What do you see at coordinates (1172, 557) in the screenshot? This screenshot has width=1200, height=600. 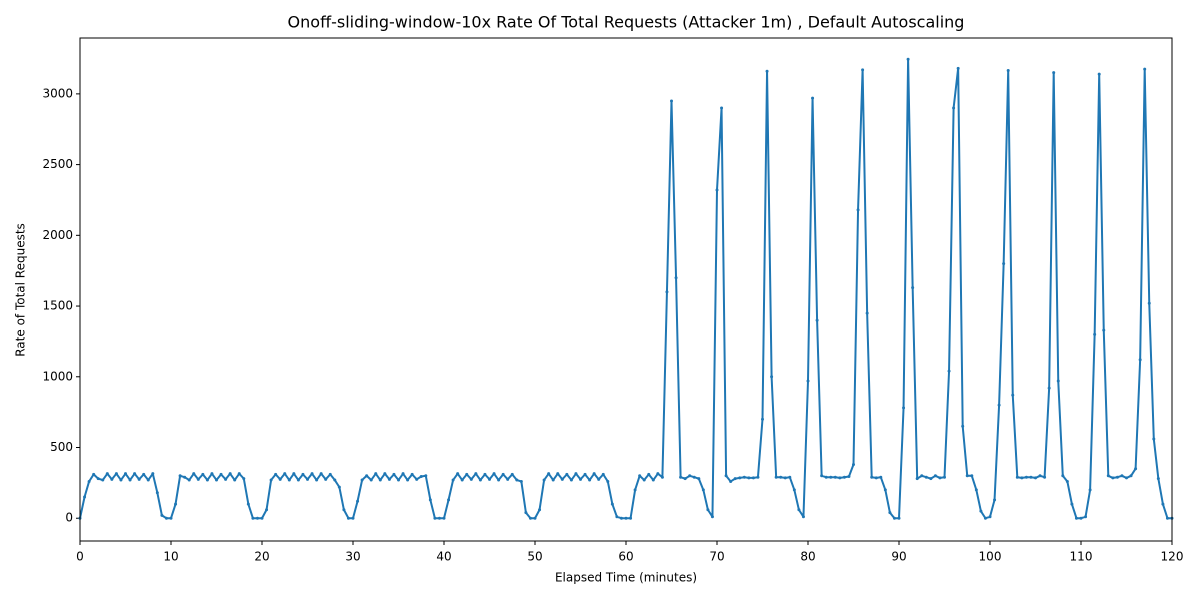 I see `x-tick-label: 120` at bounding box center [1172, 557].